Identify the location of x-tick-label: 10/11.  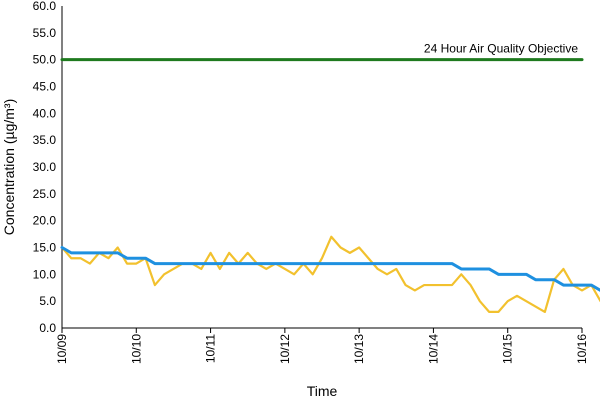
(211, 348).